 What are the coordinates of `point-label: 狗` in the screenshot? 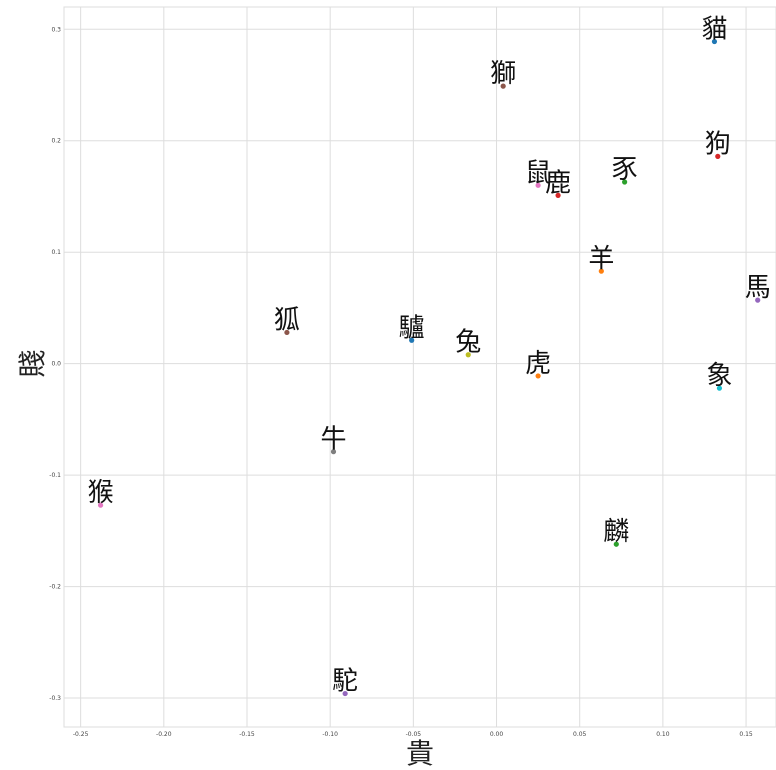 It's located at (718, 144).